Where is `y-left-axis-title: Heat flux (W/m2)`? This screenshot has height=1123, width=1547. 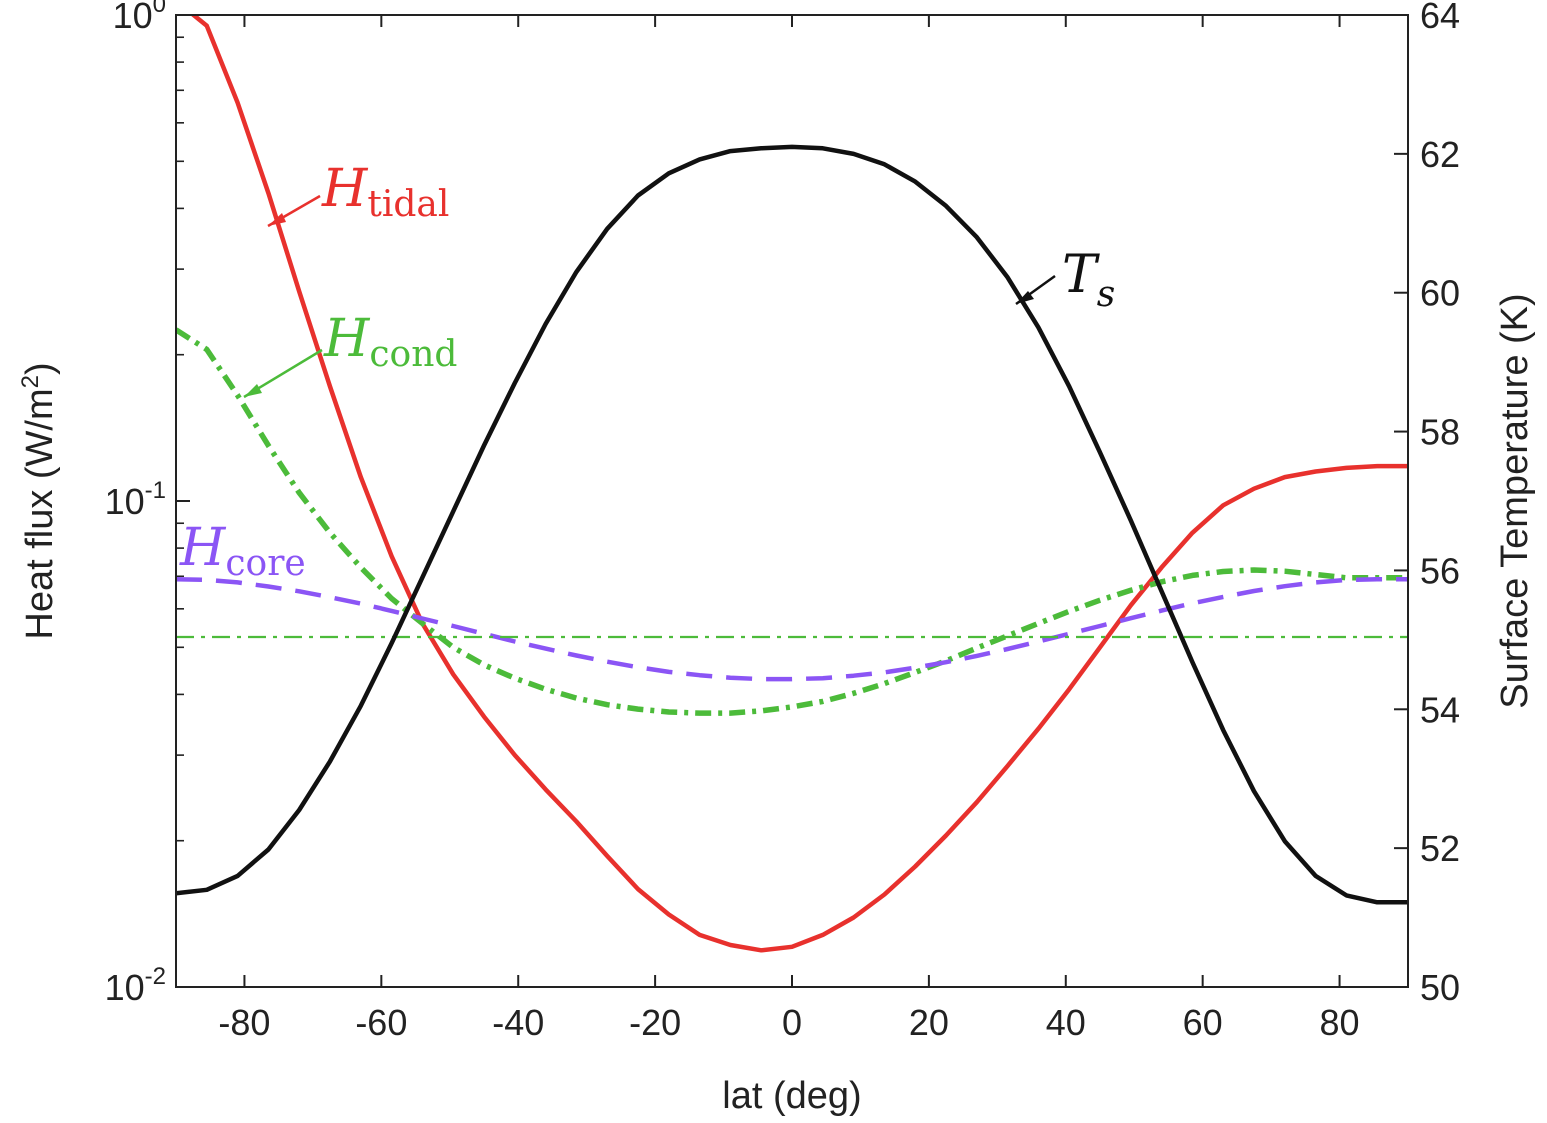
y-left-axis-title: Heat flux (W/m2) is located at coordinates (39, 500).